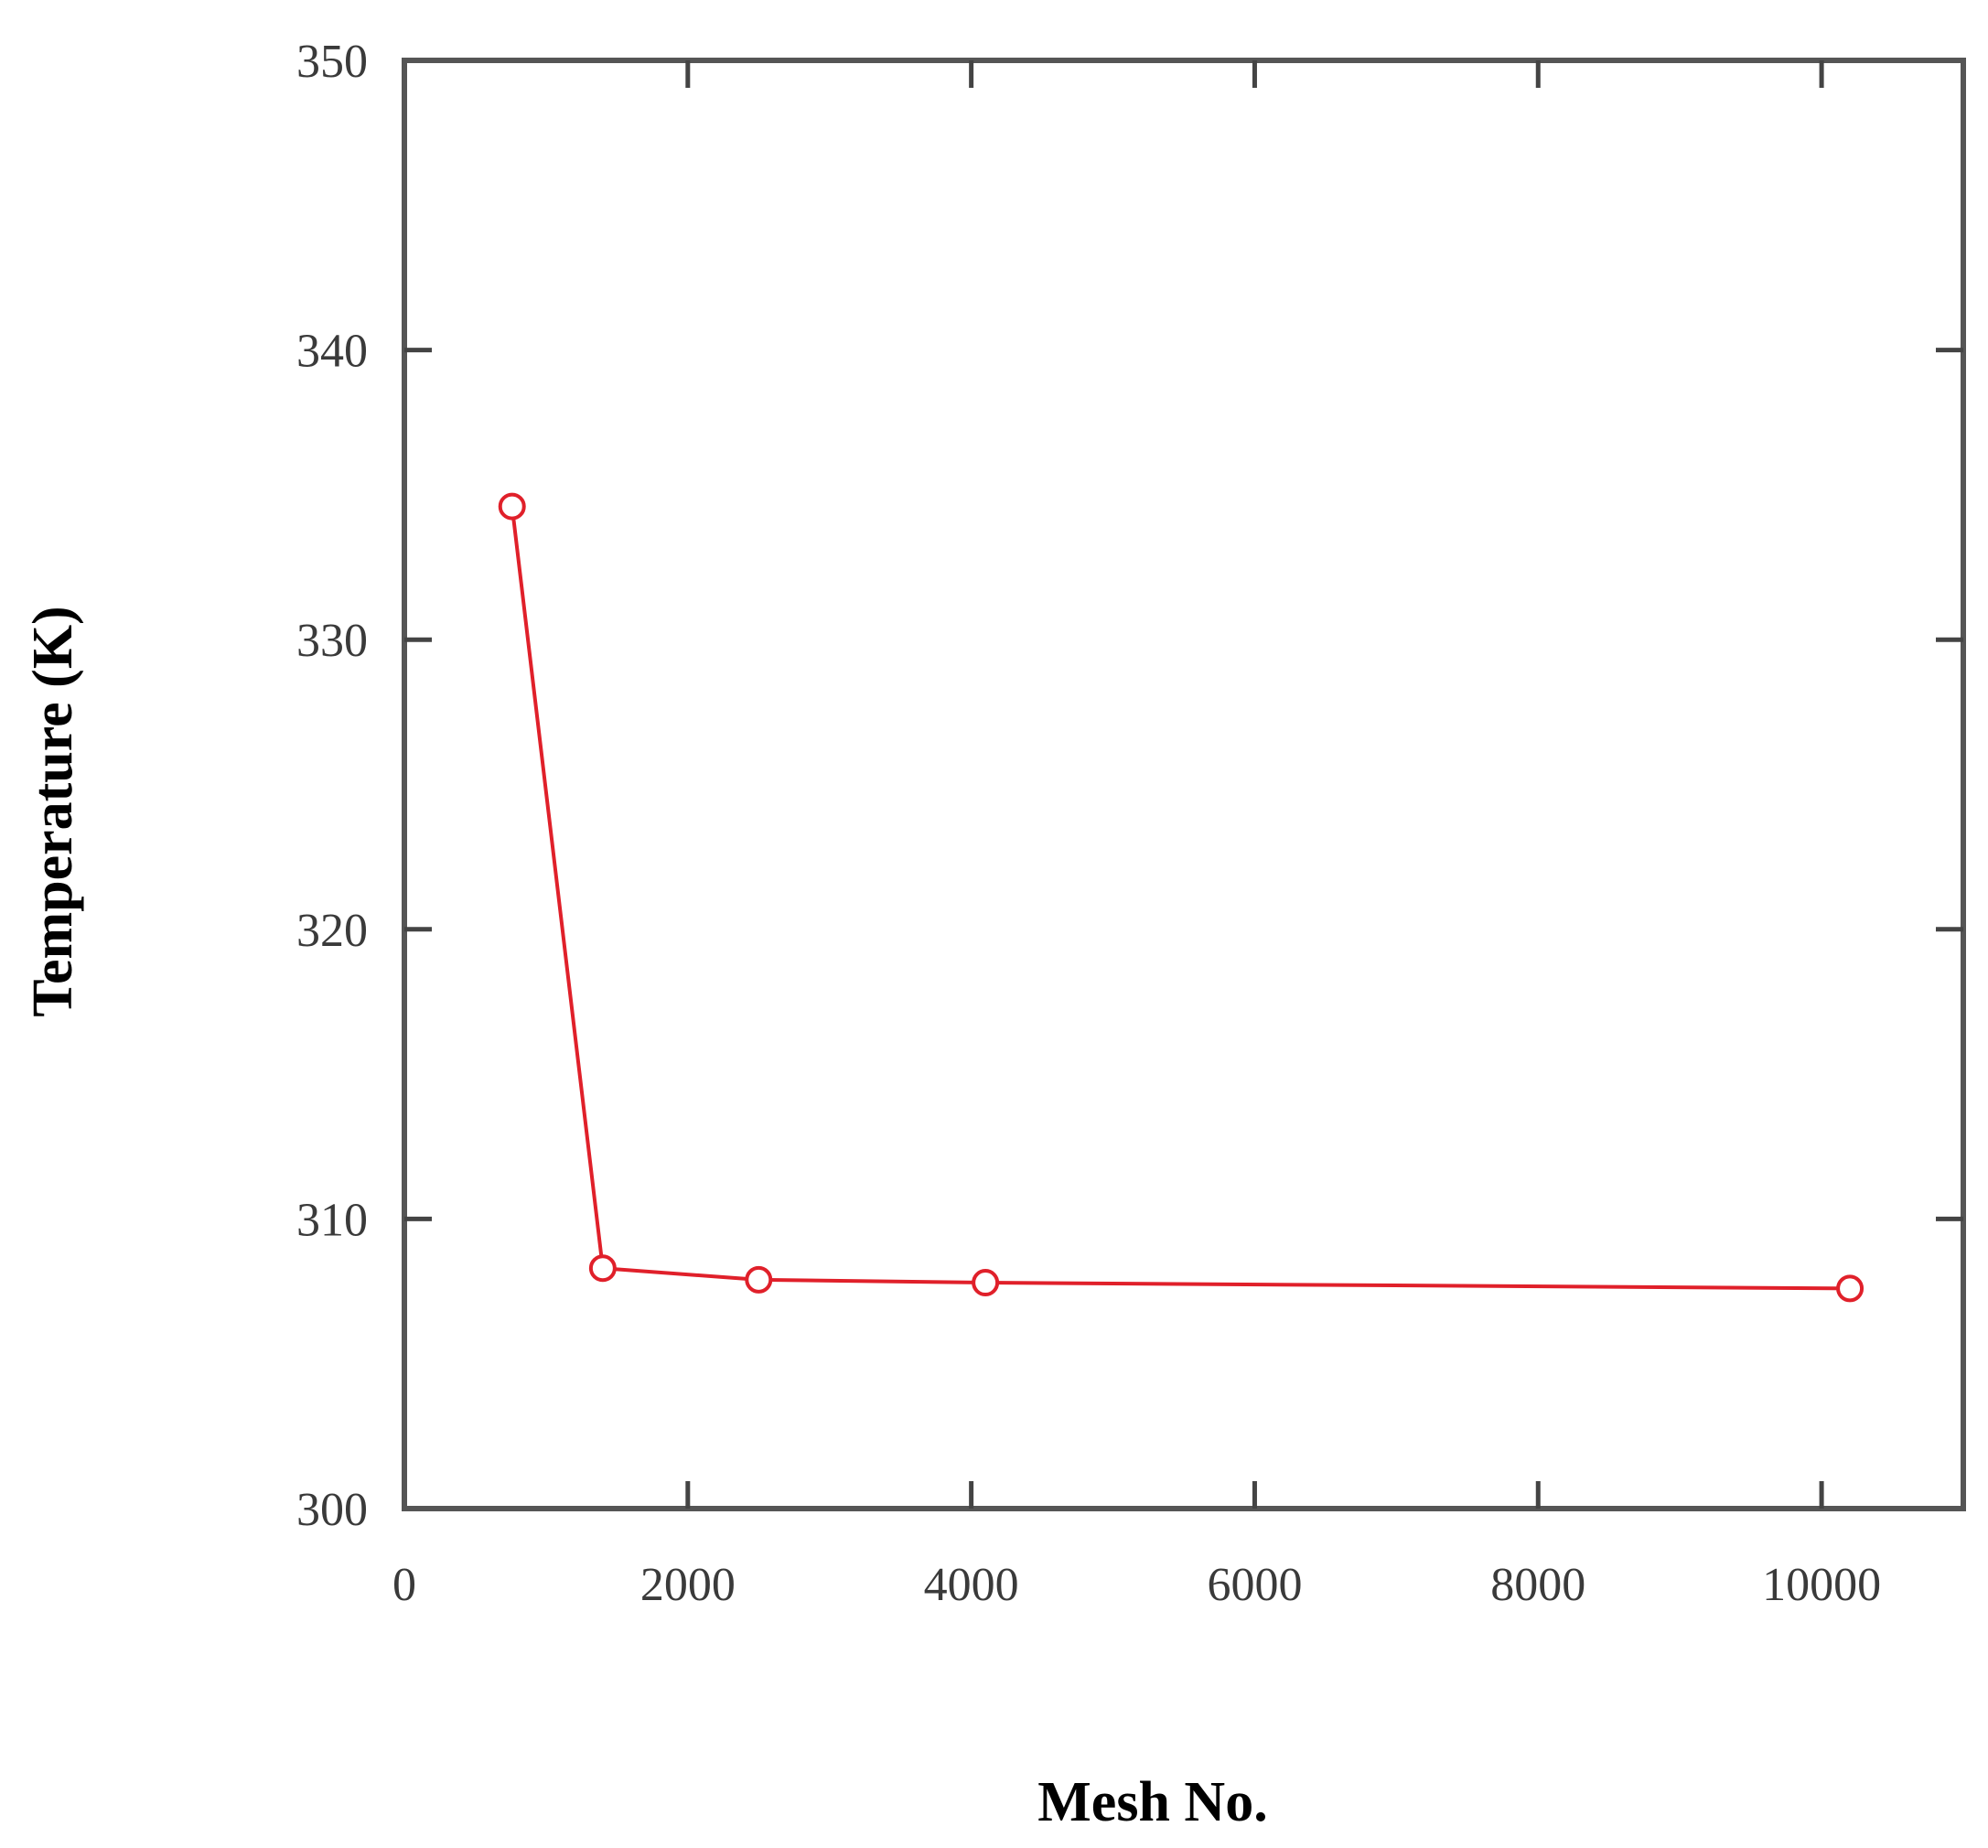 The width and height of the screenshot is (1988, 1848). I want to click on x-tick-label: 10000, so click(1822, 1585).